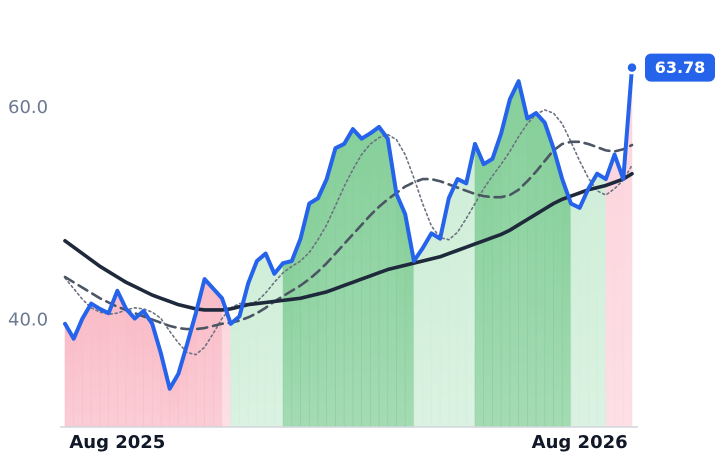 Image resolution: width=718 pixels, height=464 pixels. I want to click on value-badge, so click(680, 67).